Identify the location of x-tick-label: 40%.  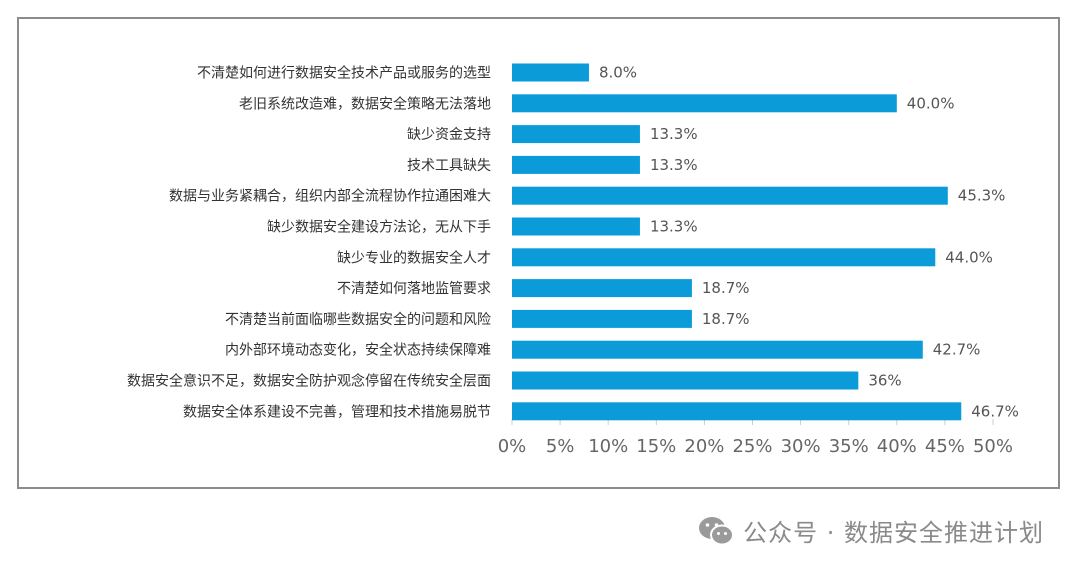
(897, 446).